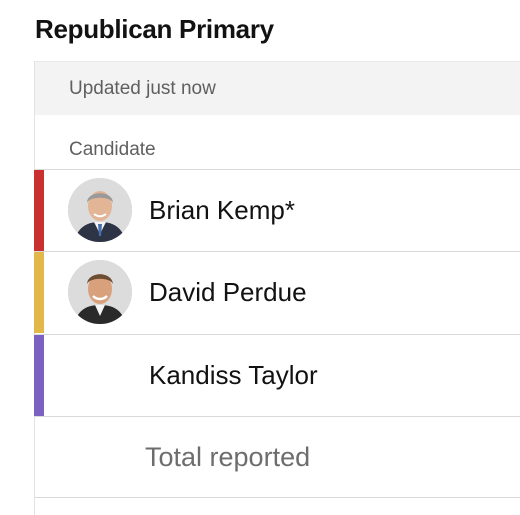 The width and height of the screenshot is (520, 515). I want to click on candidate-name: Kandiss Taylor, so click(233, 375).